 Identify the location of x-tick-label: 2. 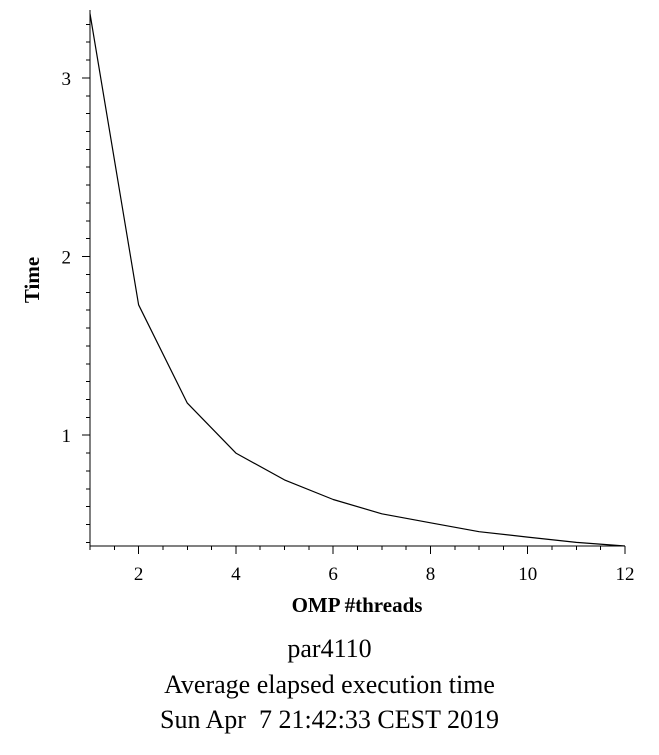
(139, 574).